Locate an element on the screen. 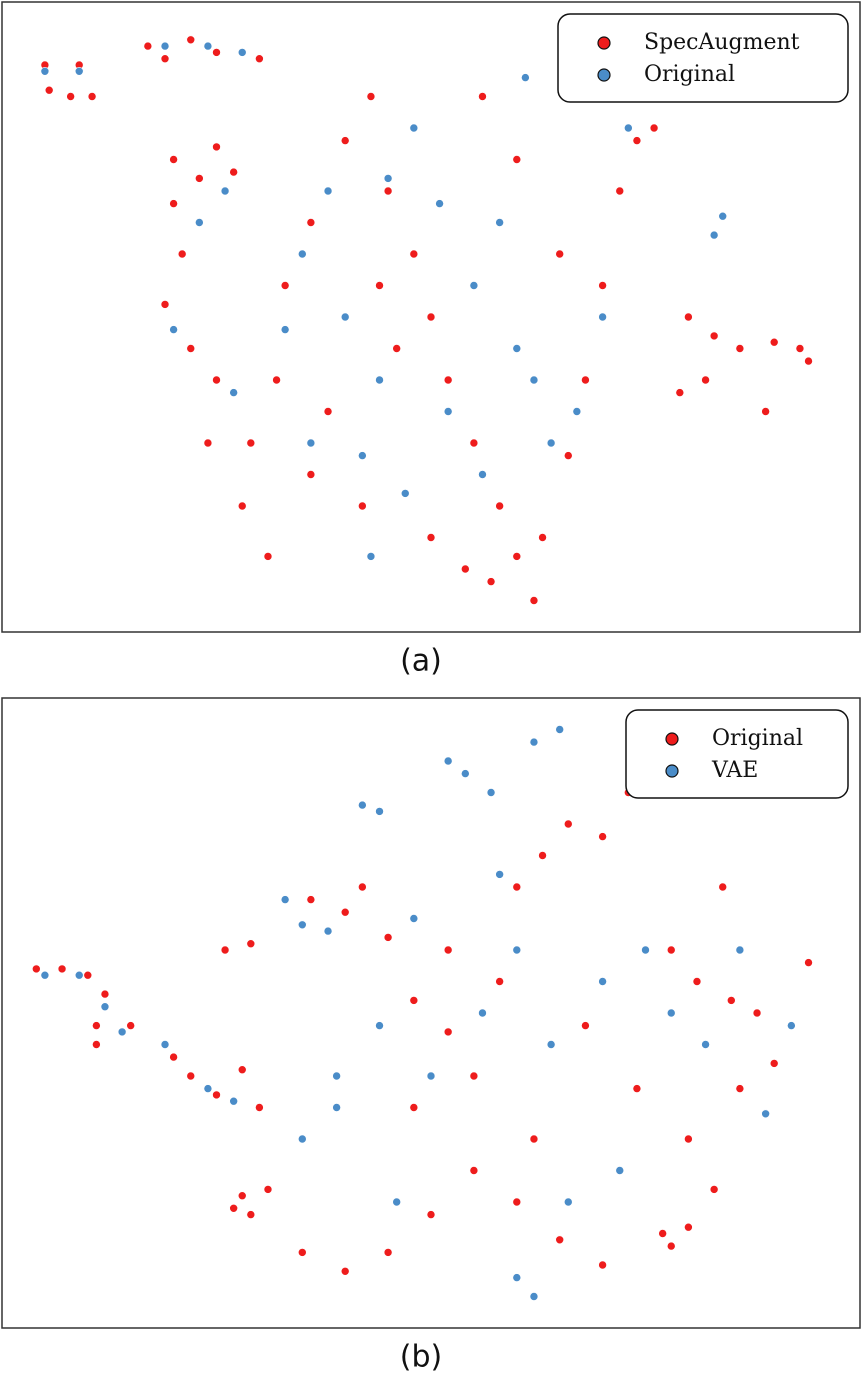  caption: (b) is located at coordinates (421, 1357).